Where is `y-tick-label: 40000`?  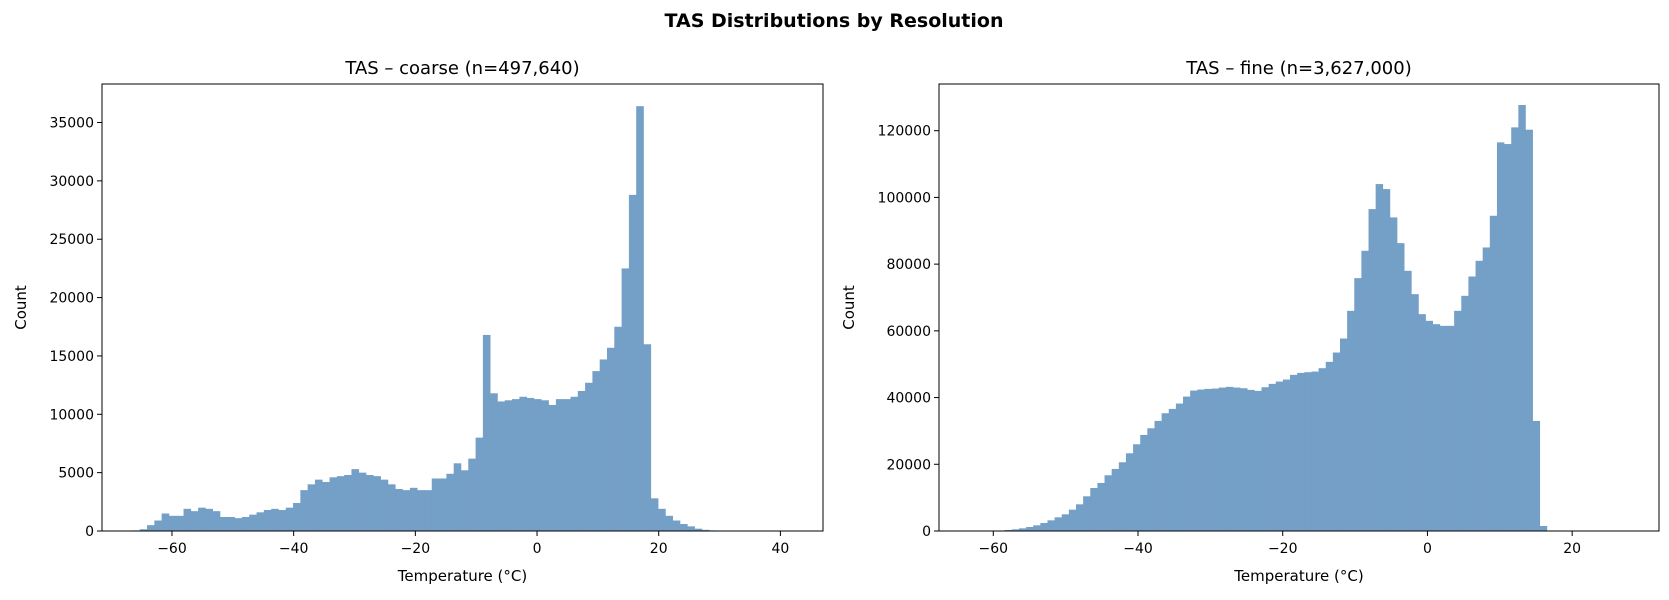
y-tick-label: 40000 is located at coordinates (908, 399).